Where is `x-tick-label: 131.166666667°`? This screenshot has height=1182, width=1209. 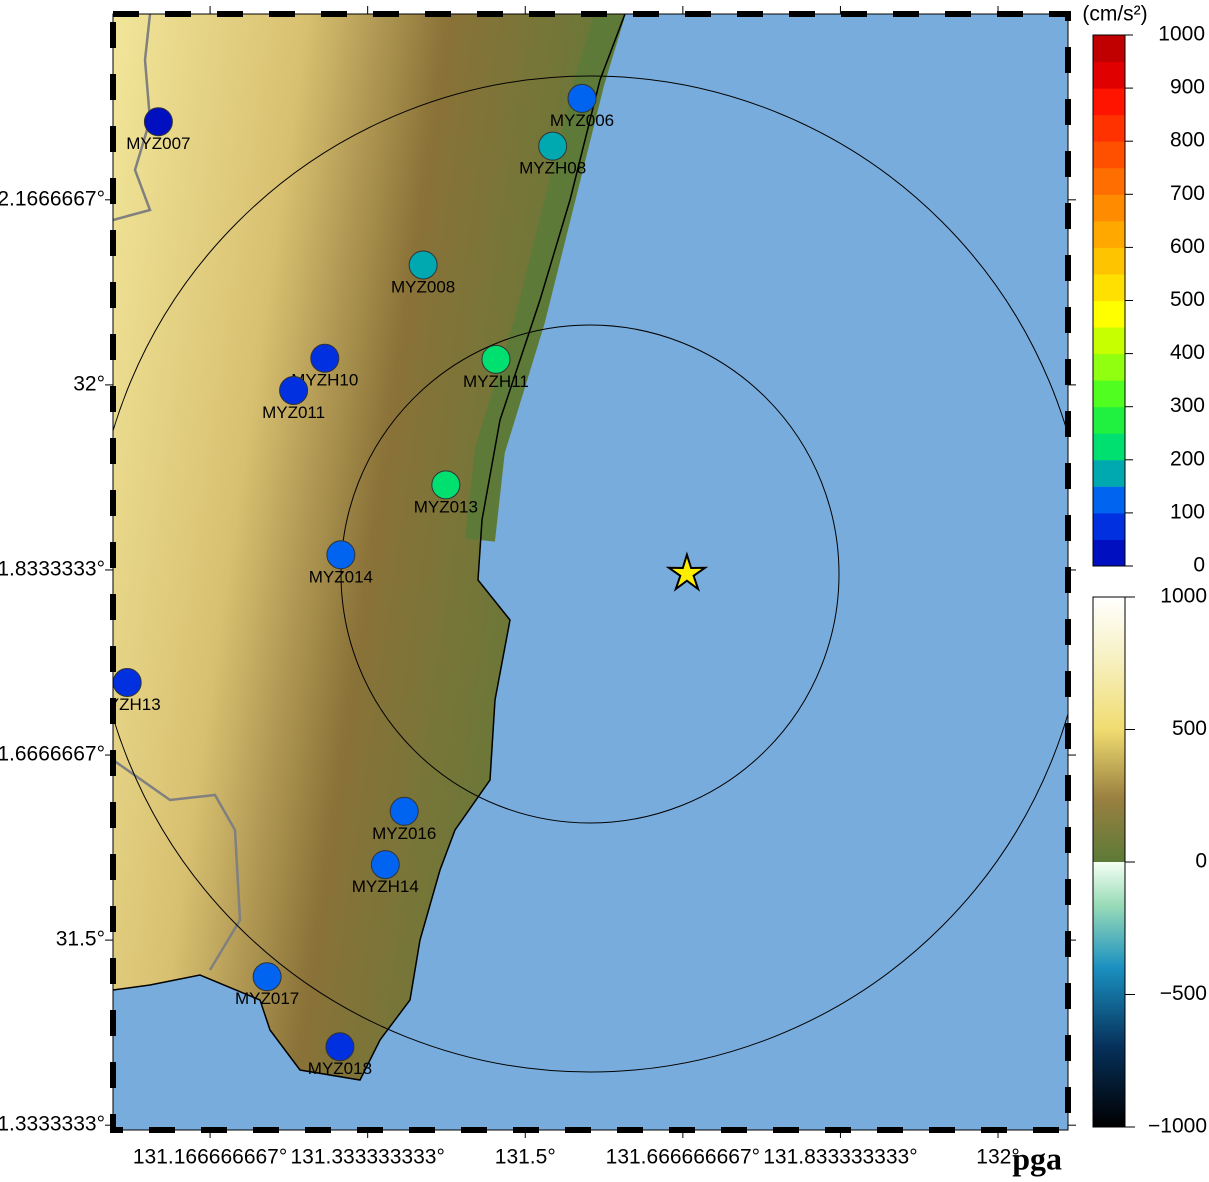
x-tick-label: 131.166666667° is located at coordinates (210, 1157).